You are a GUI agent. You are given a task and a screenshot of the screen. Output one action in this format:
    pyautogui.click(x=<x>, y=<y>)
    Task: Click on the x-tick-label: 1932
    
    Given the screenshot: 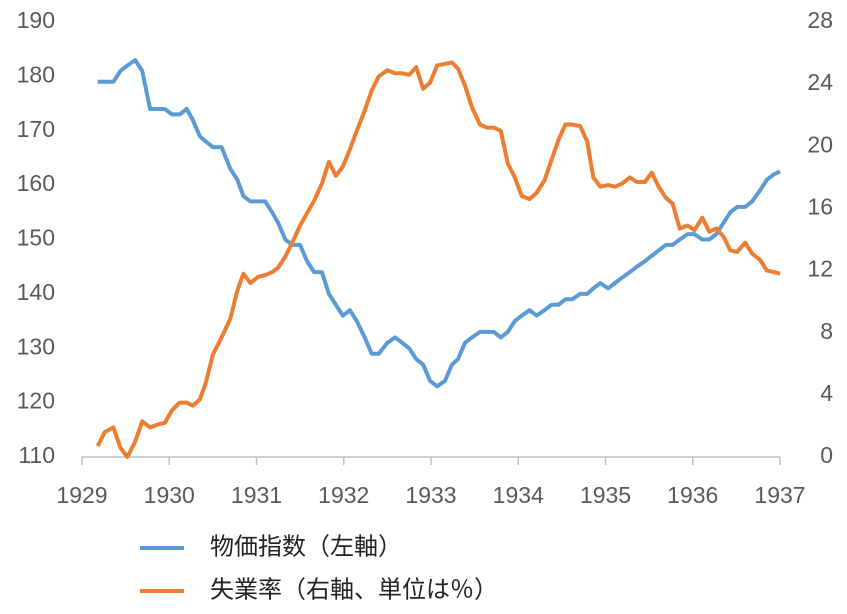 What is the action you would take?
    pyautogui.click(x=343, y=495)
    